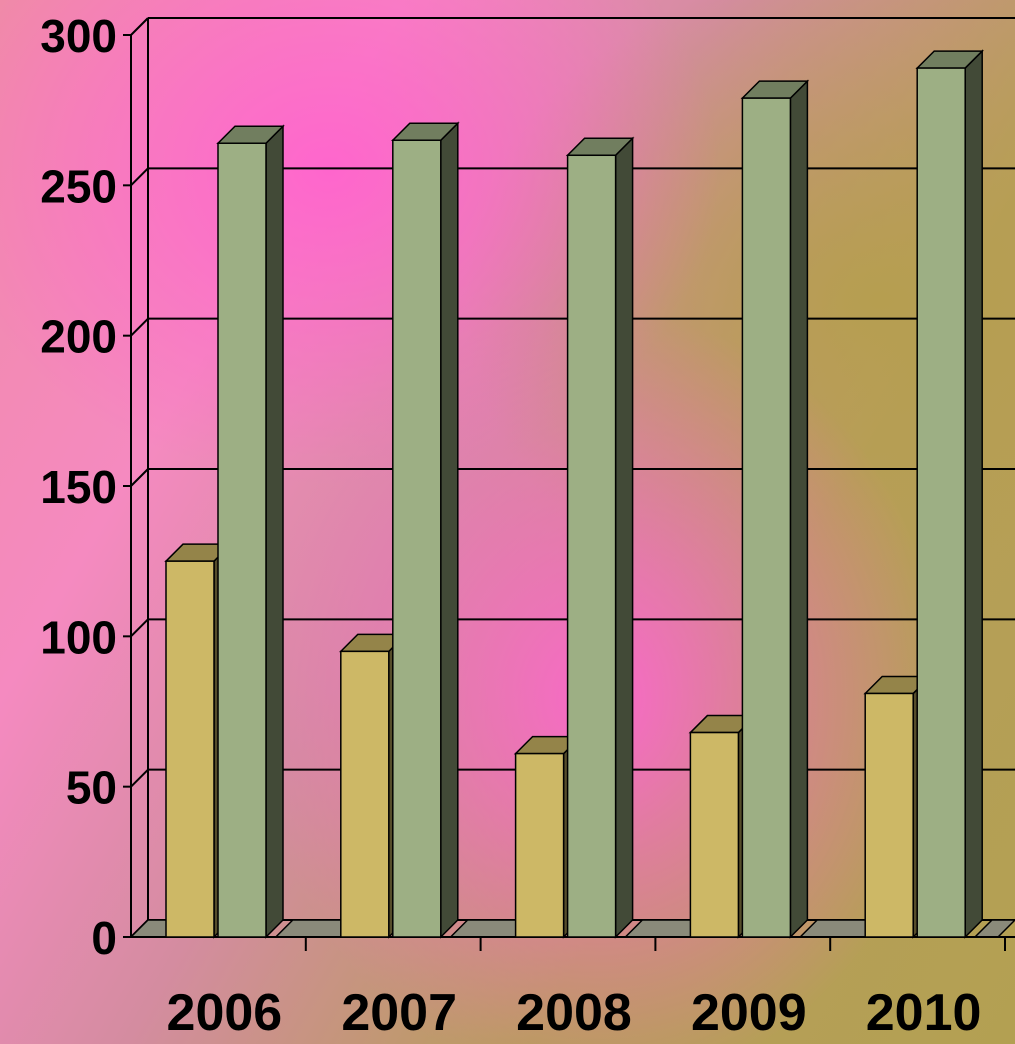 This screenshot has height=1044, width=1015. What do you see at coordinates (78, 337) in the screenshot?
I see `y-tick-label: 200` at bounding box center [78, 337].